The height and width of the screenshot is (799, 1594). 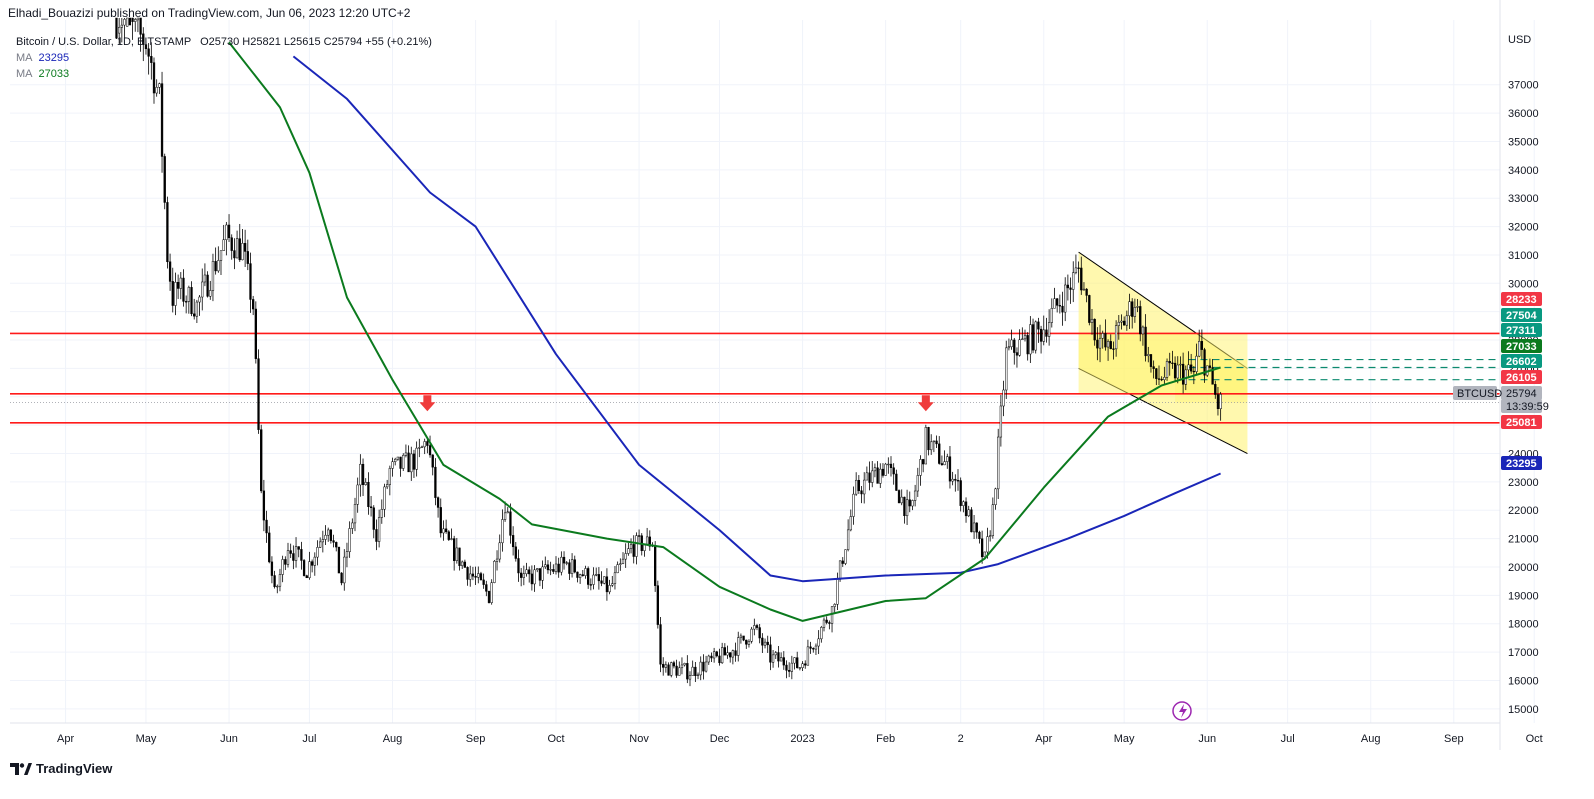 What do you see at coordinates (1523, 171) in the screenshot?
I see `price-tick-label: 34000` at bounding box center [1523, 171].